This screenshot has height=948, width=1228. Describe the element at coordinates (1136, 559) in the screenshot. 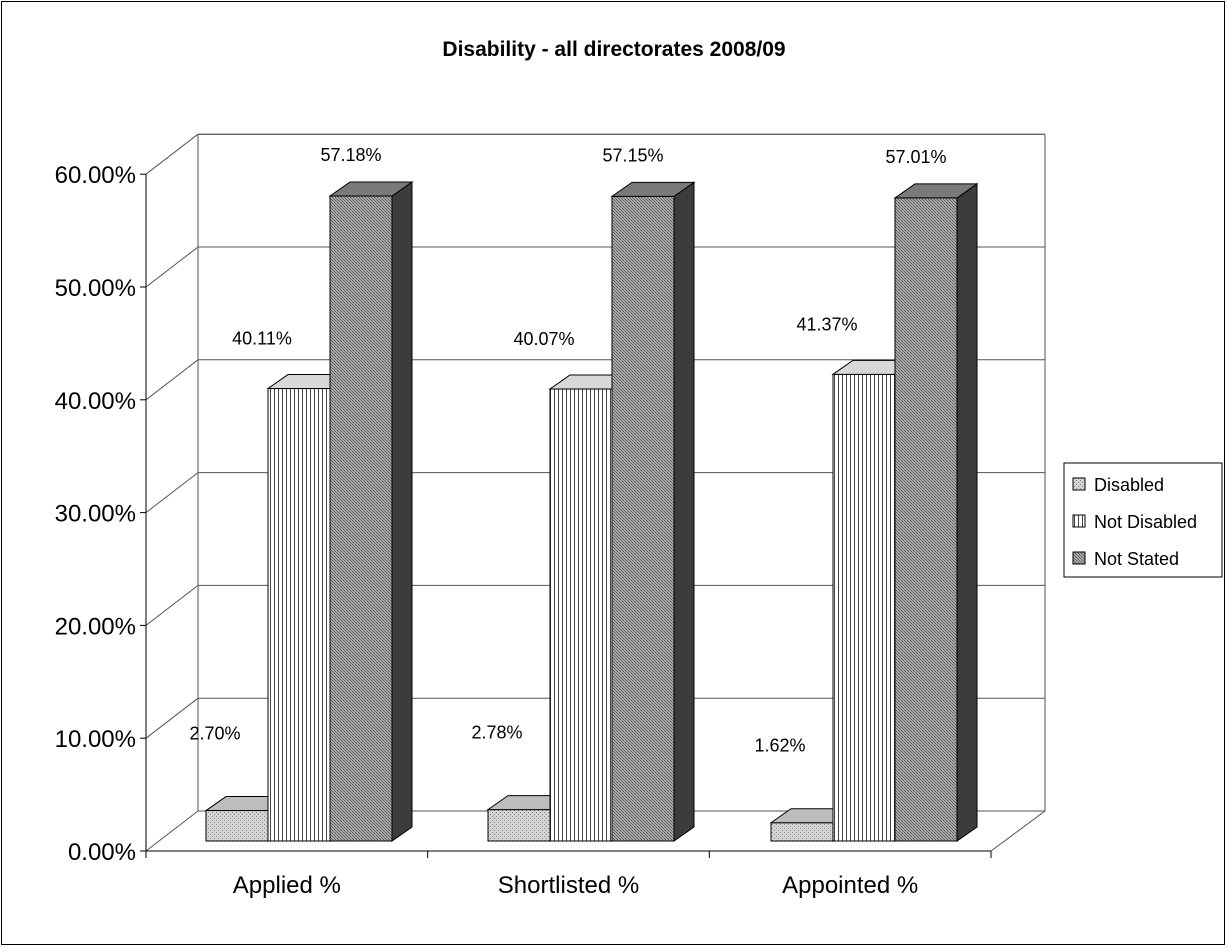

I see `legend-label: Not Stated` at that location.